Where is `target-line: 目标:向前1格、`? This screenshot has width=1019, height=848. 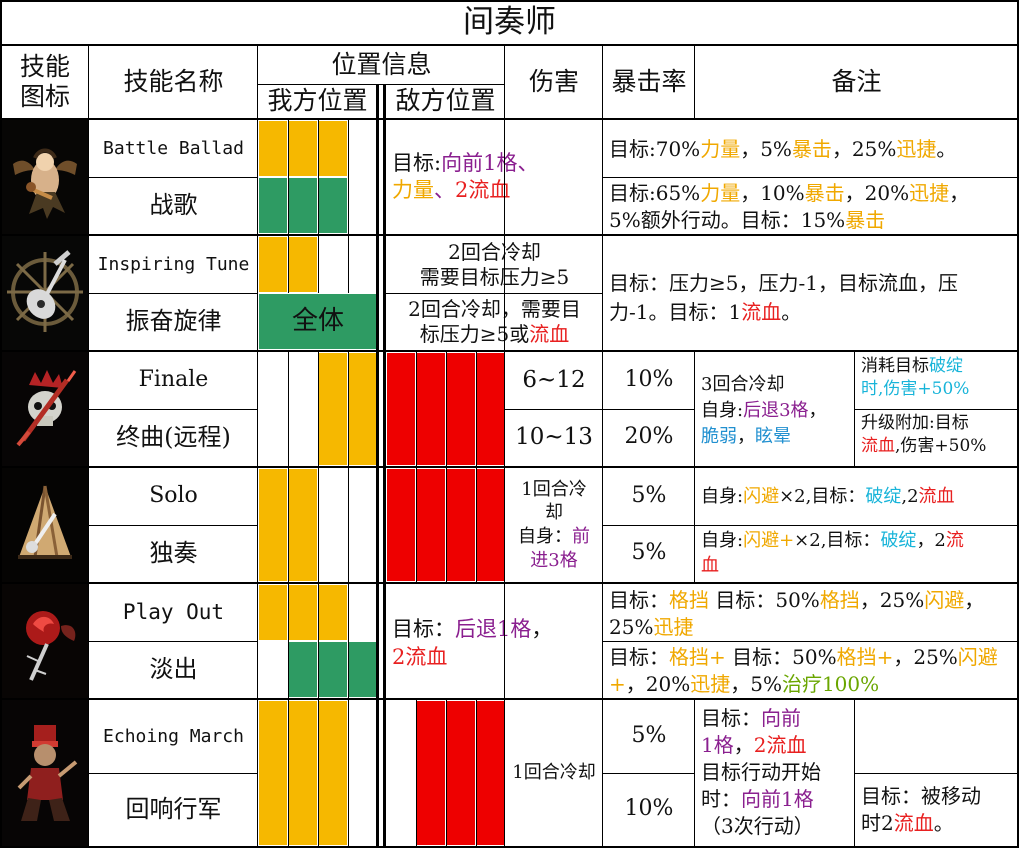
target-line: 目标:向前1格、 is located at coordinates (465, 163).